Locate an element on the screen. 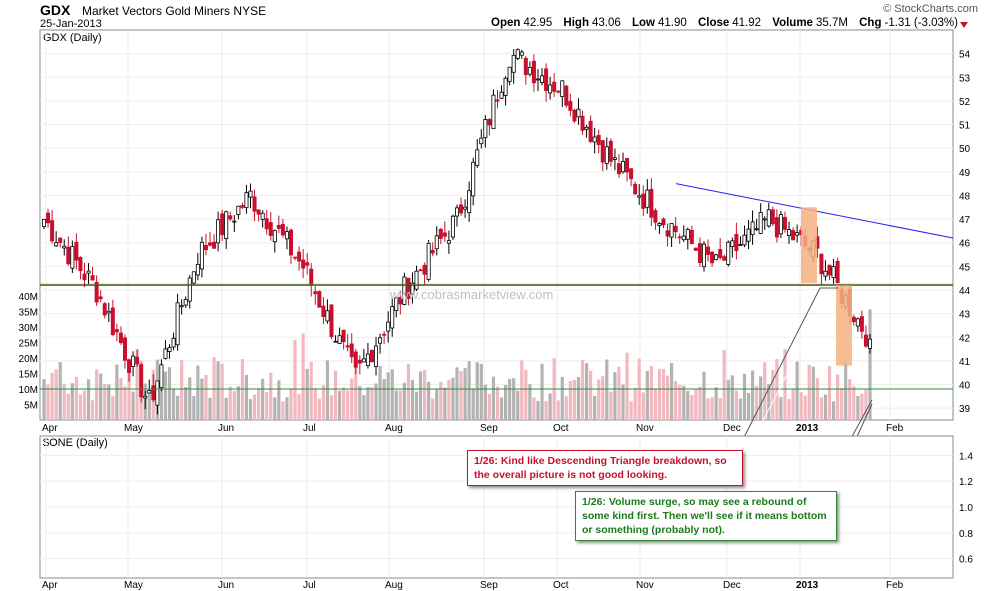 The width and height of the screenshot is (990, 591). volume-y-tick: 10M is located at coordinates (28, 390).